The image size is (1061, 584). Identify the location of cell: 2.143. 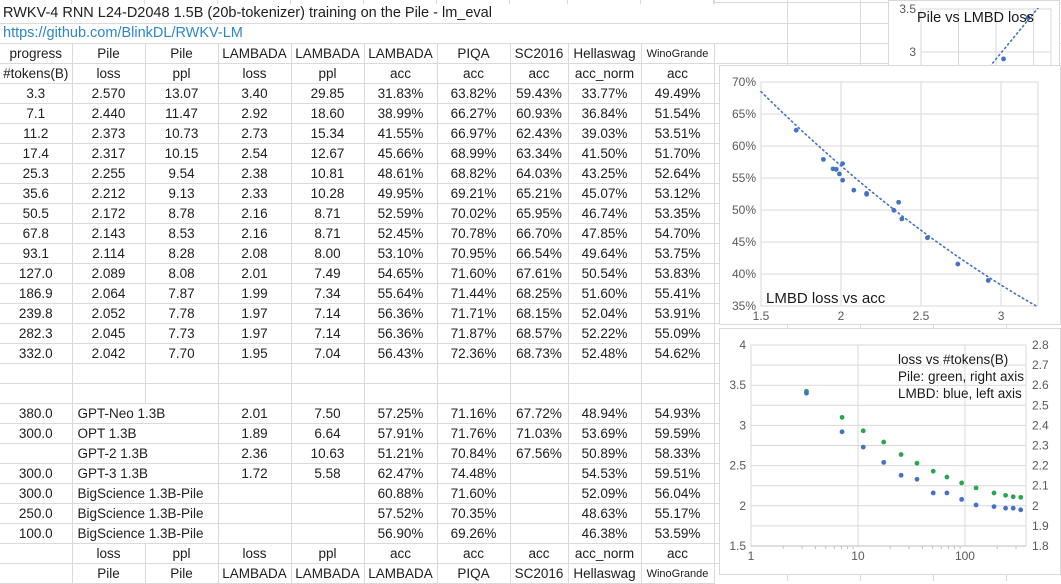
(109, 233).